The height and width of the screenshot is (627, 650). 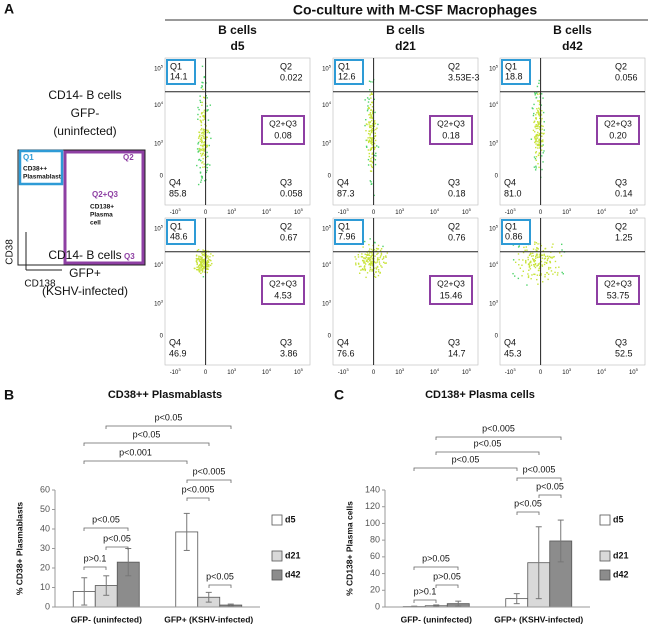 I want to click on y-tick-label-base: 0, so click(x=330, y=336).